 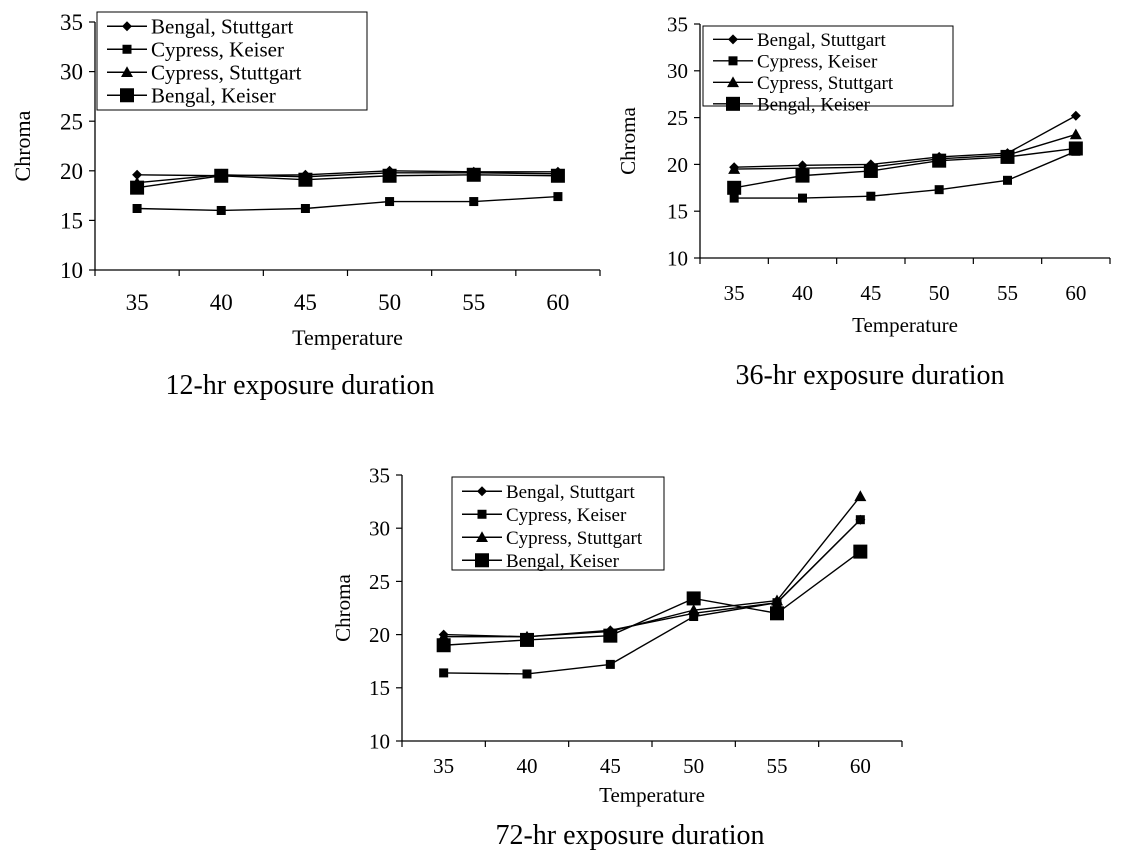 What do you see at coordinates (71, 22) in the screenshot?
I see `y-tick-label: 35` at bounding box center [71, 22].